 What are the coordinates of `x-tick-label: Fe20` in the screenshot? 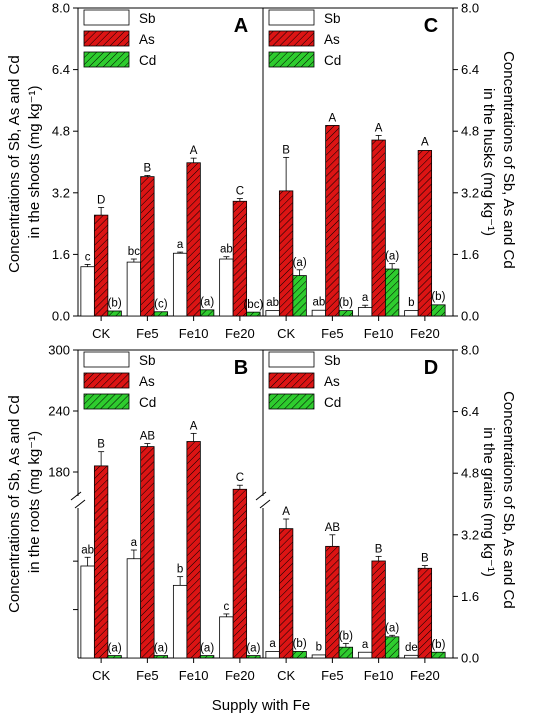 It's located at (240, 333).